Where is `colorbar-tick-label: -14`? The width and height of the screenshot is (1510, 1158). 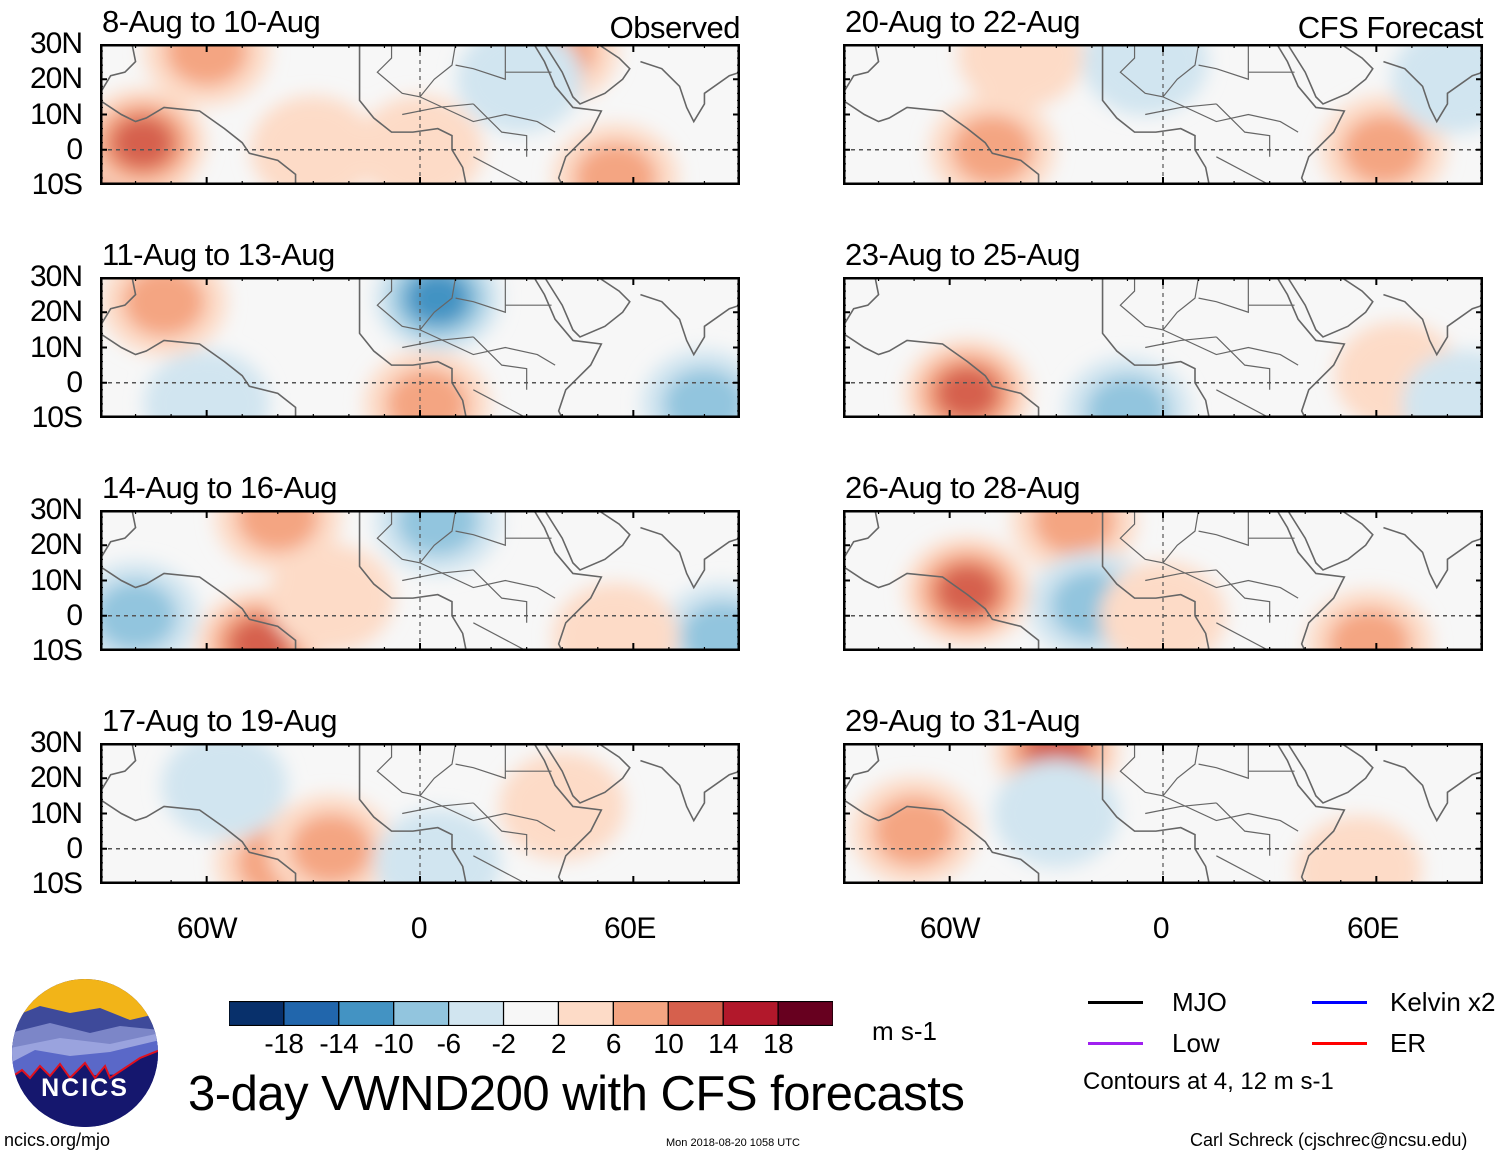
colorbar-tick-label: -14 is located at coordinates (339, 1043).